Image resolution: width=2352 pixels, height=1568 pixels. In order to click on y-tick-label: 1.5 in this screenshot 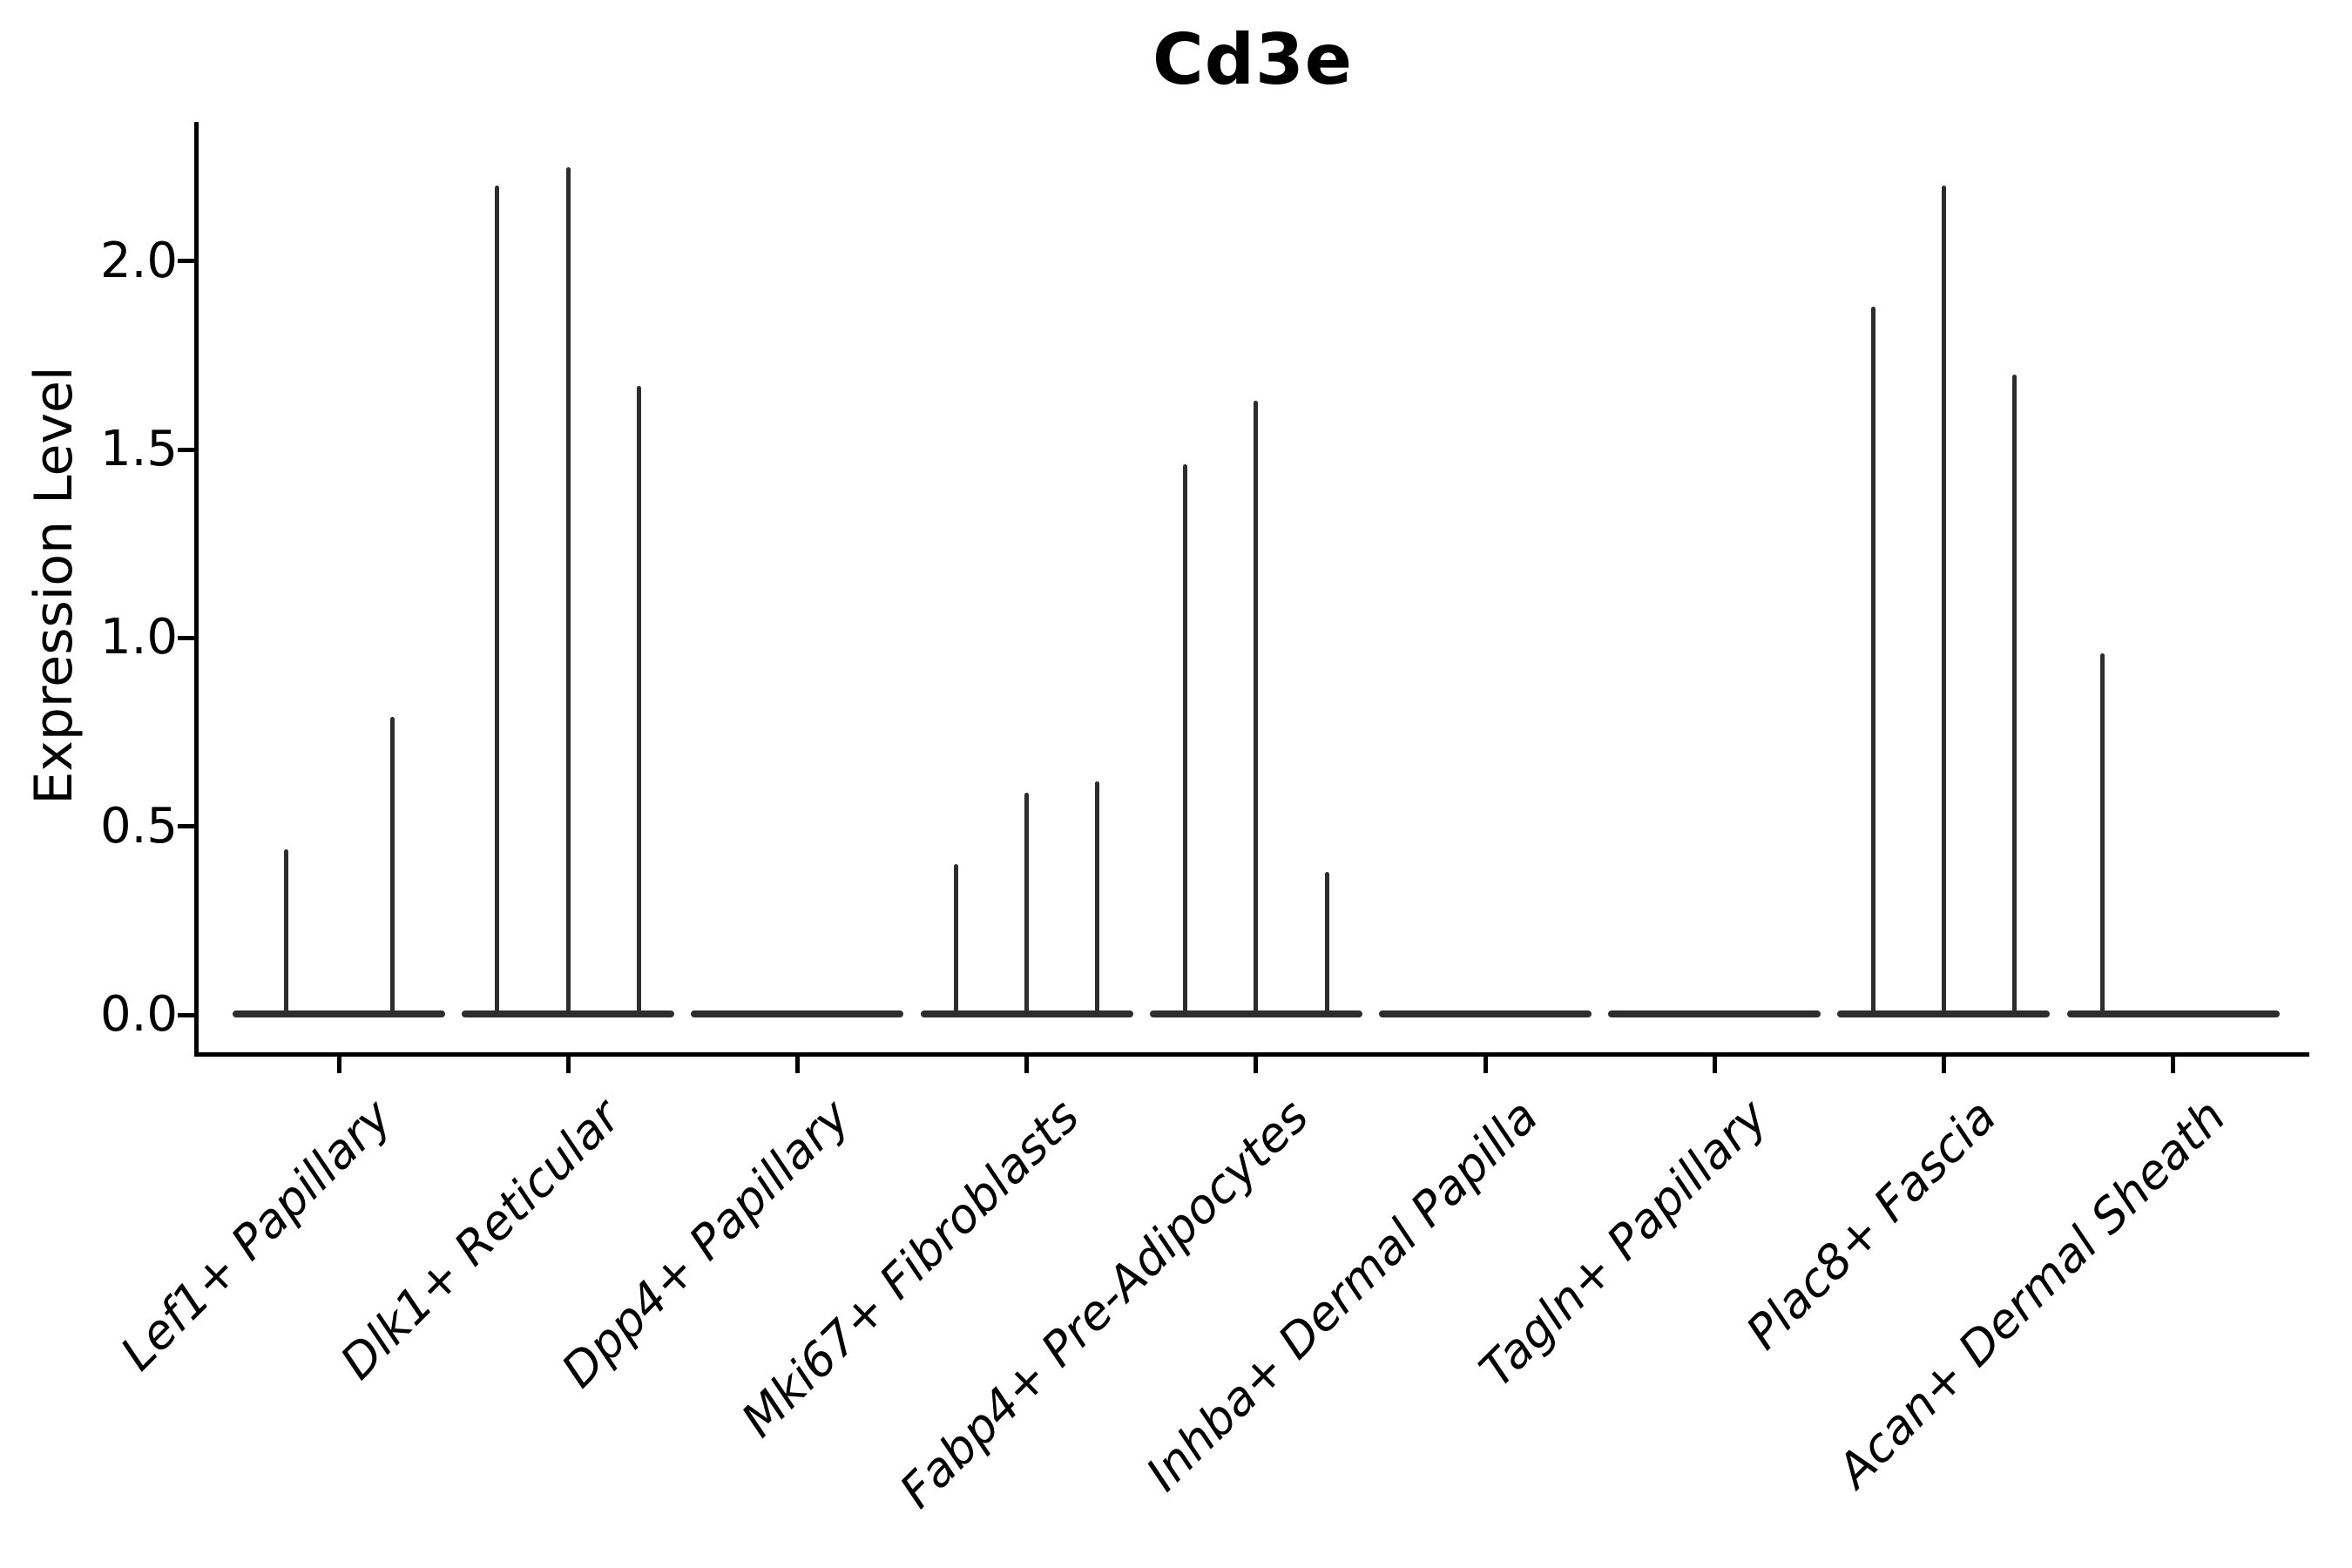, I will do `click(138, 450)`.